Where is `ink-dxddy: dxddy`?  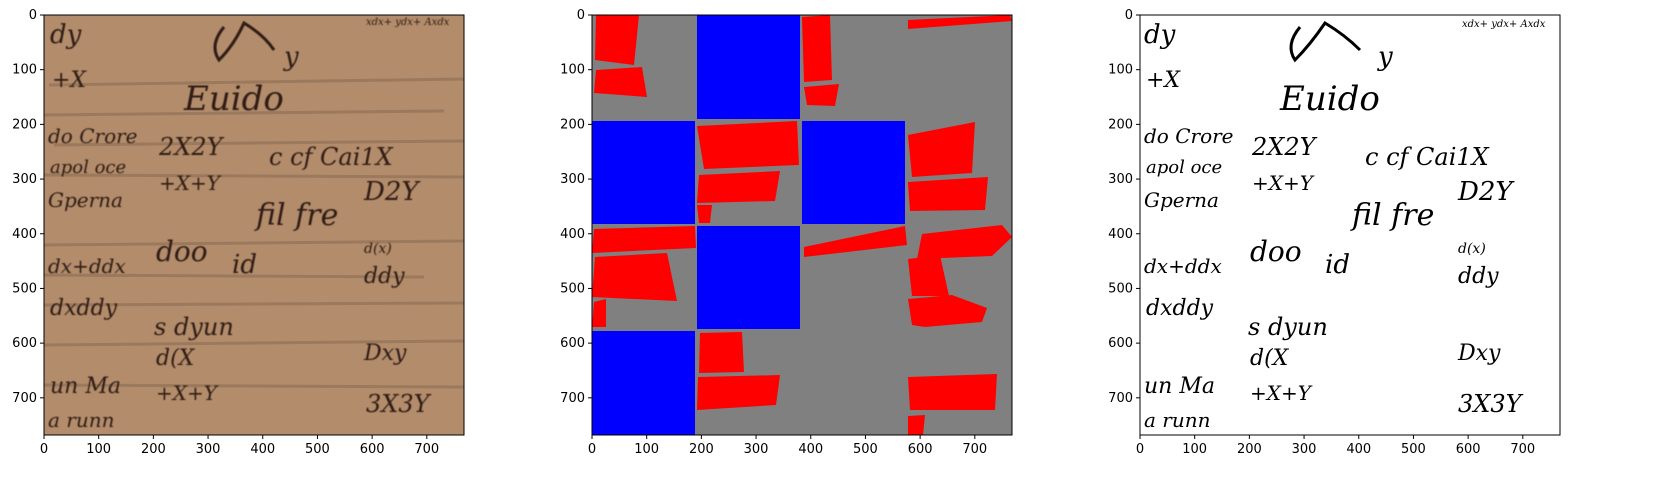
ink-dxddy: dxddy is located at coordinates (84, 308).